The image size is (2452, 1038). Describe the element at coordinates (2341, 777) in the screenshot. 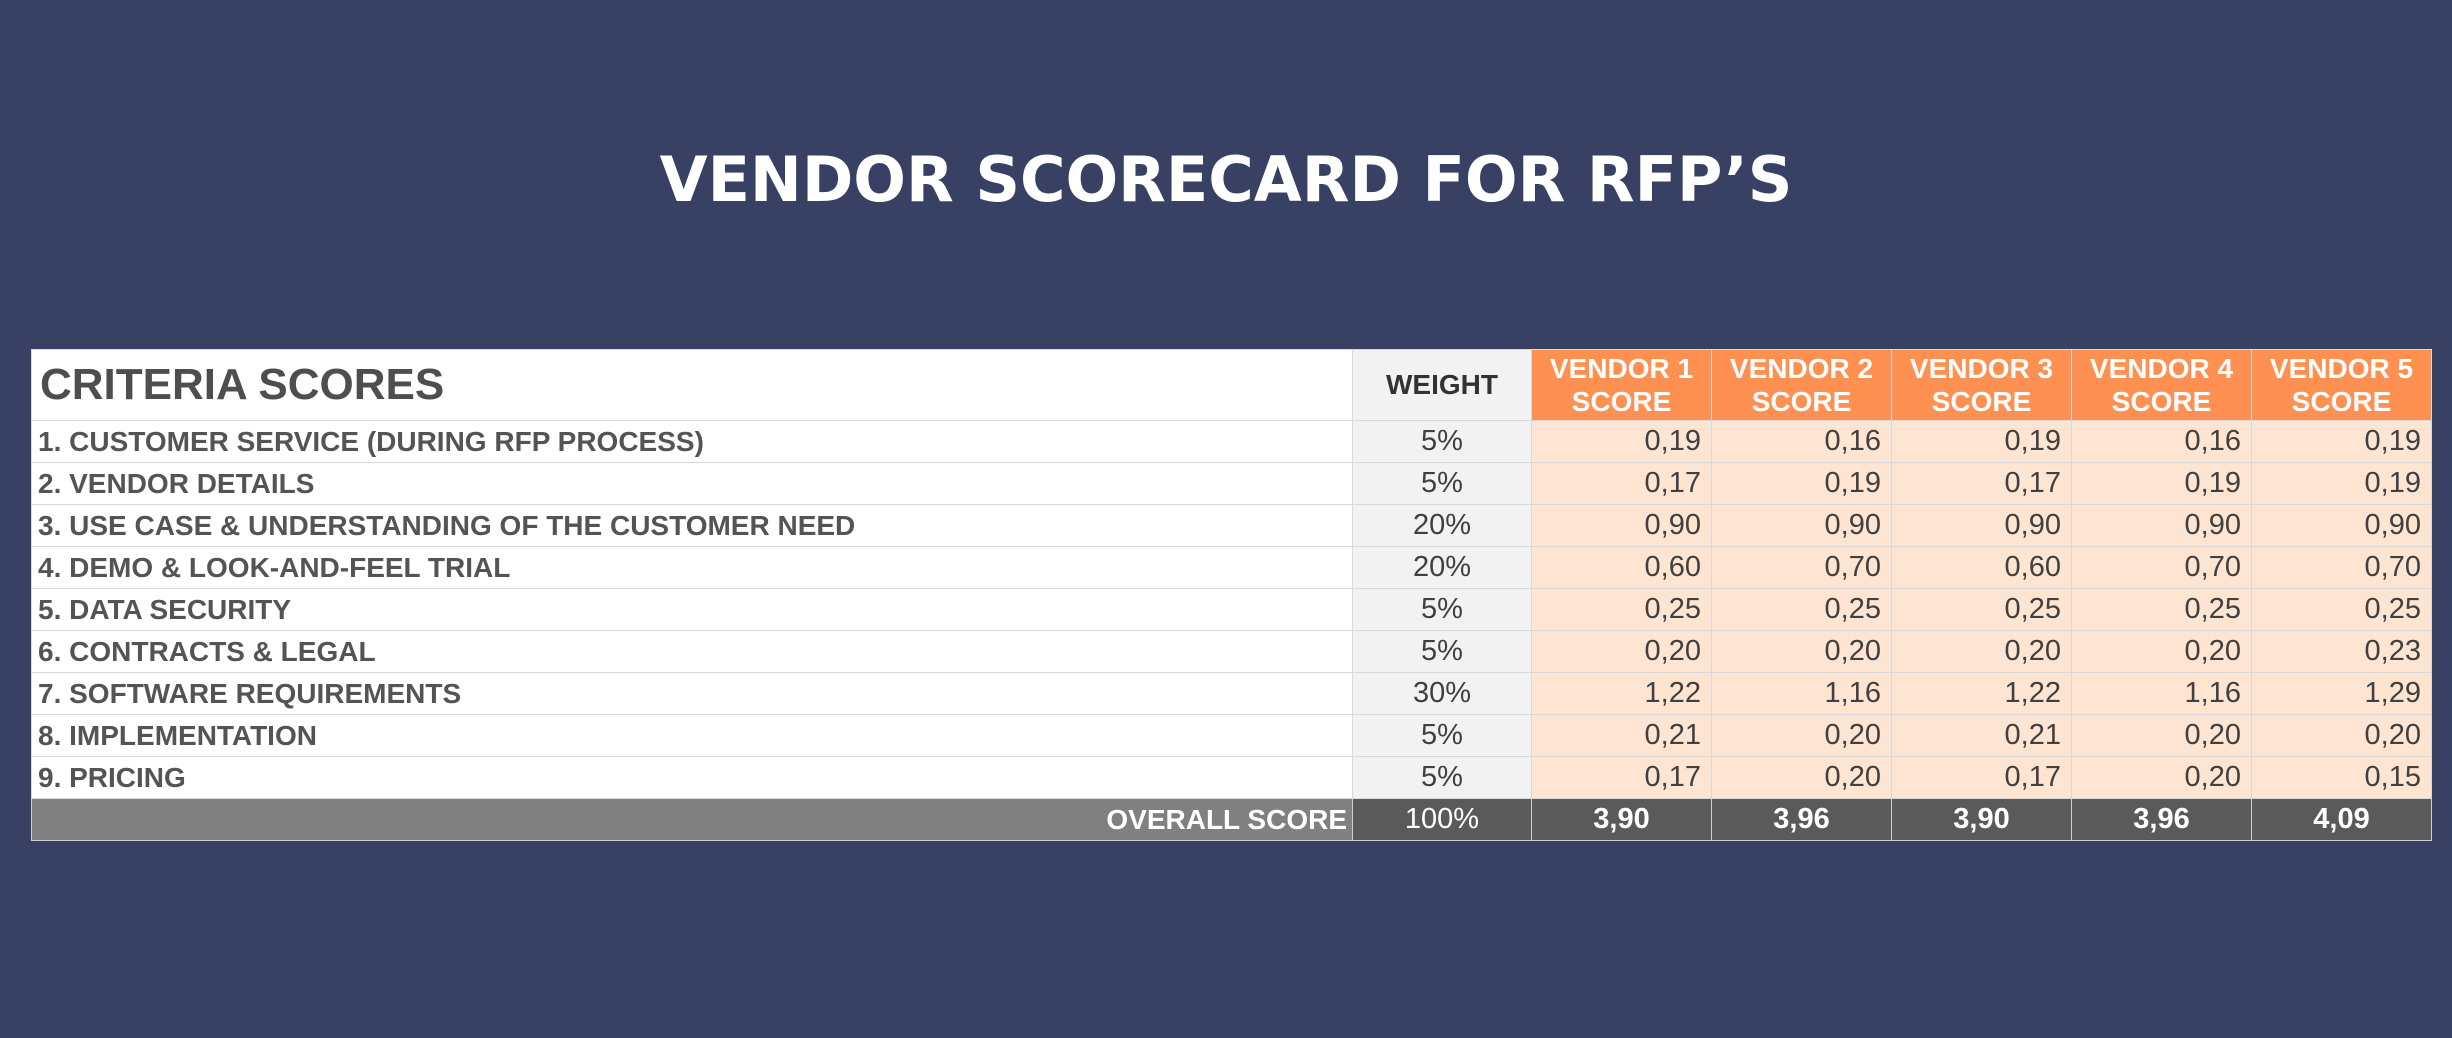

I see `score-cell: 0,15` at that location.